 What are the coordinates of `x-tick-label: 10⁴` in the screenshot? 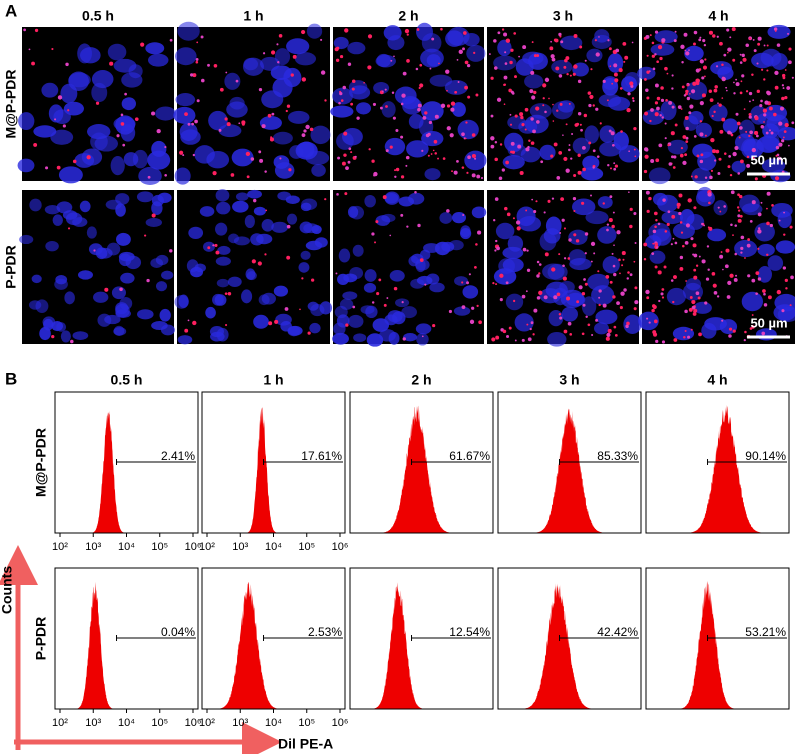 It's located at (126, 547).